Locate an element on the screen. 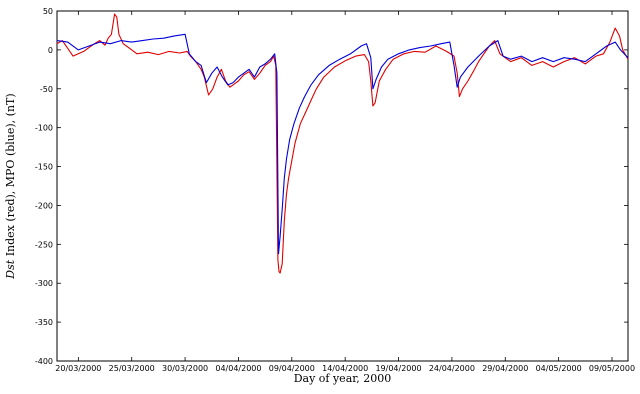 The height and width of the screenshot is (394, 640). y-tick-label: 50 is located at coordinates (48, 11).